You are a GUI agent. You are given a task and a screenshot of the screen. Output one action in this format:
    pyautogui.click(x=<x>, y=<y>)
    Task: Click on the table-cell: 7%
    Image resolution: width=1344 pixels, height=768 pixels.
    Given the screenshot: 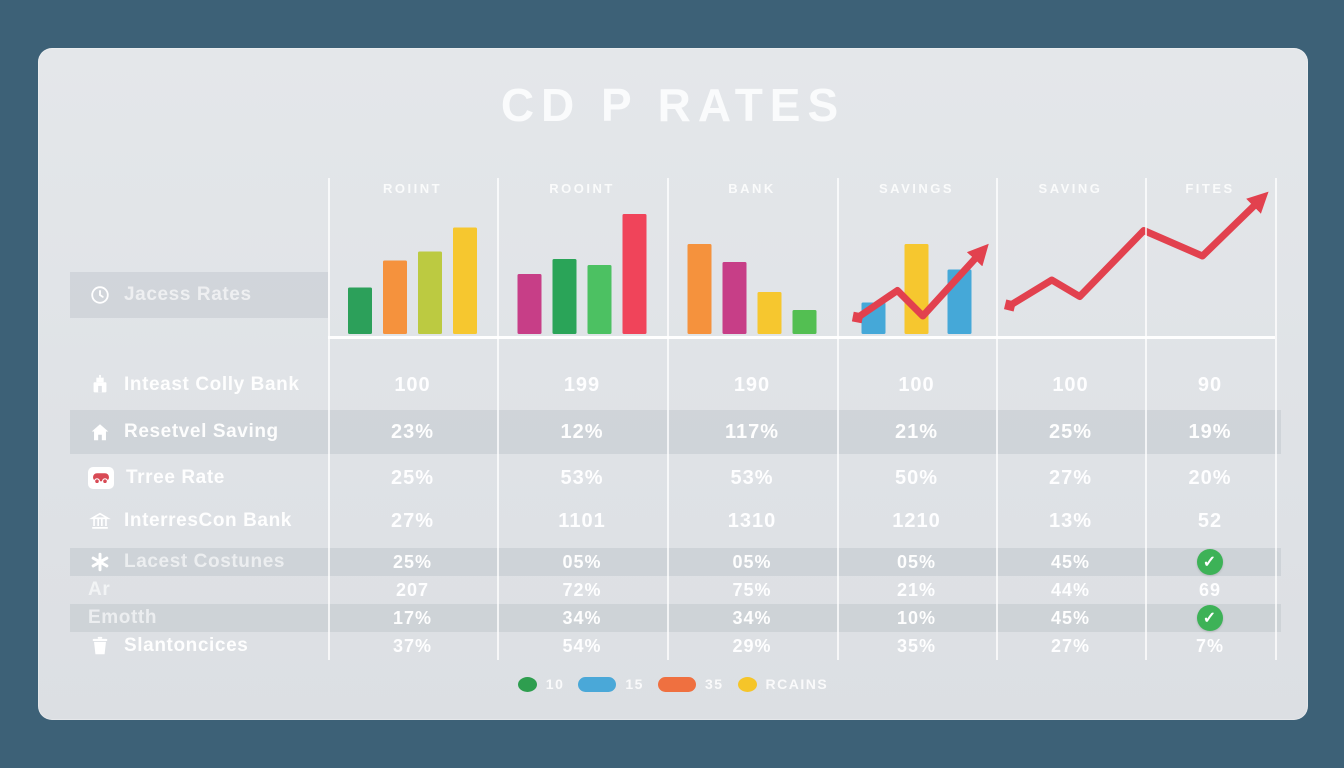 What is the action you would take?
    pyautogui.click(x=1209, y=645)
    